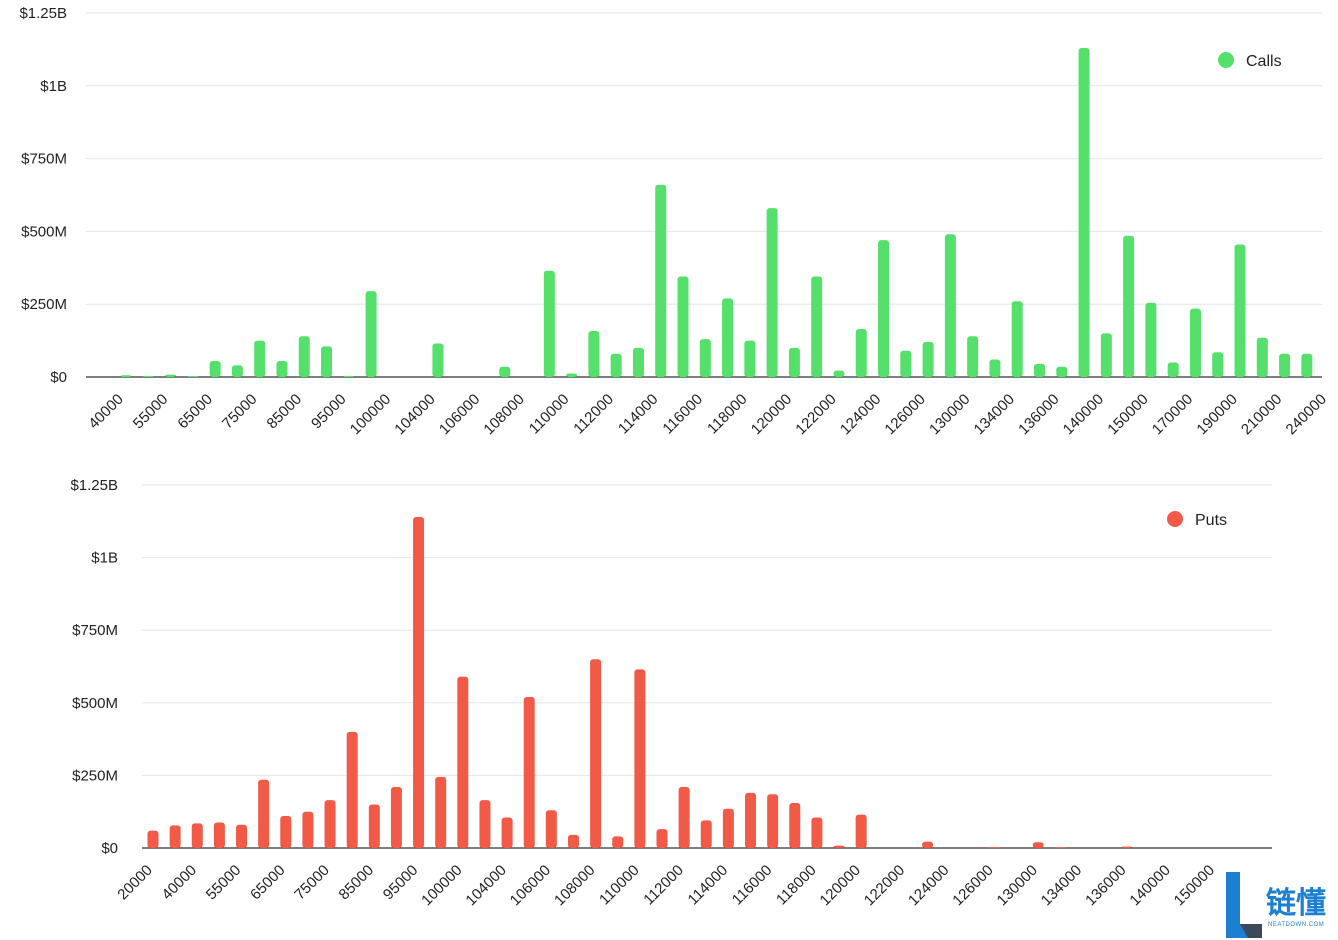  What do you see at coordinates (109, 848) in the screenshot?
I see `puts-y-tick-label: $0` at bounding box center [109, 848].